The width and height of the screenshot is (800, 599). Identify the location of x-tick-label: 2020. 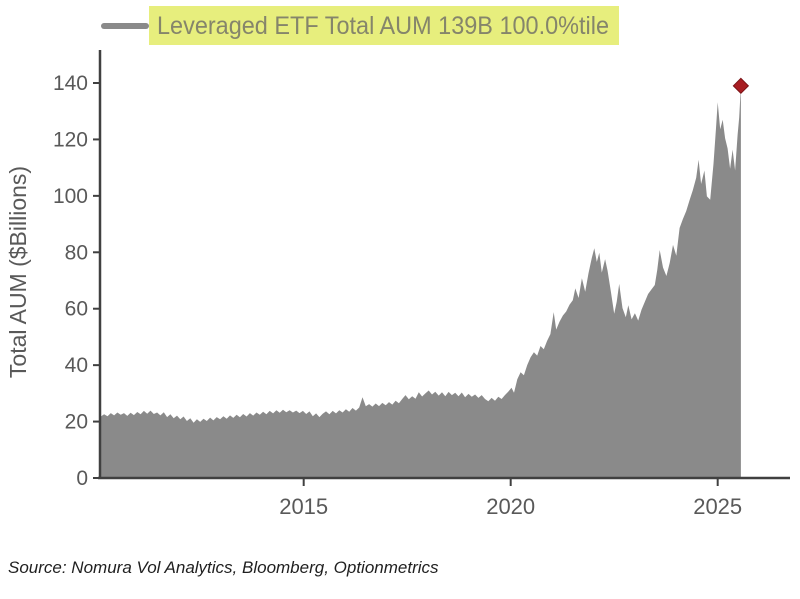
(510, 506).